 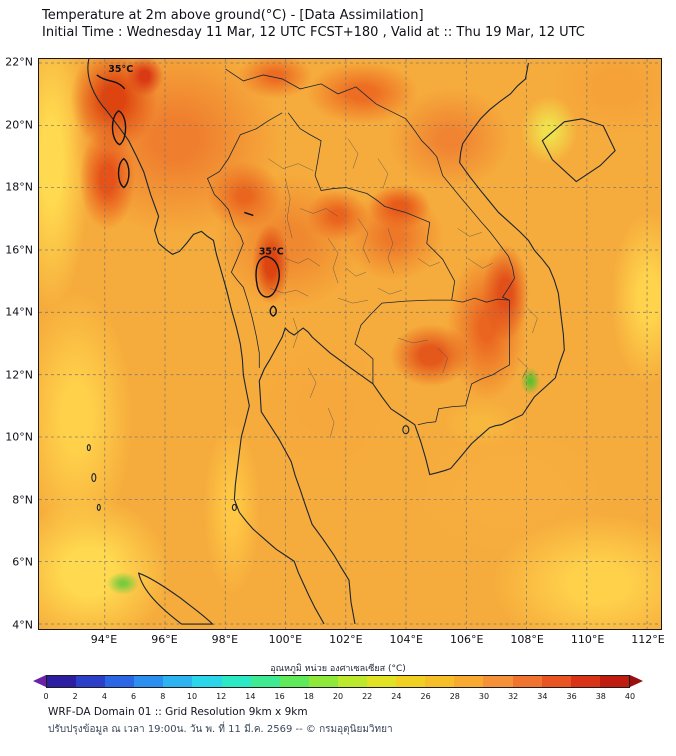 I want to click on lat-tick-label: 12°N, so click(x=19, y=375).